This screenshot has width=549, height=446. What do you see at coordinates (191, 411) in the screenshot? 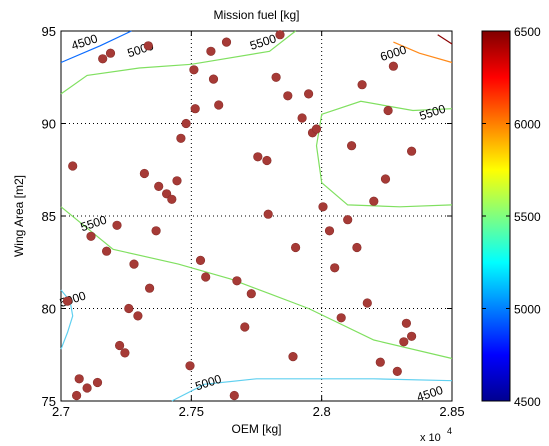
I see `x-tick-label: 2.75` at bounding box center [191, 411].